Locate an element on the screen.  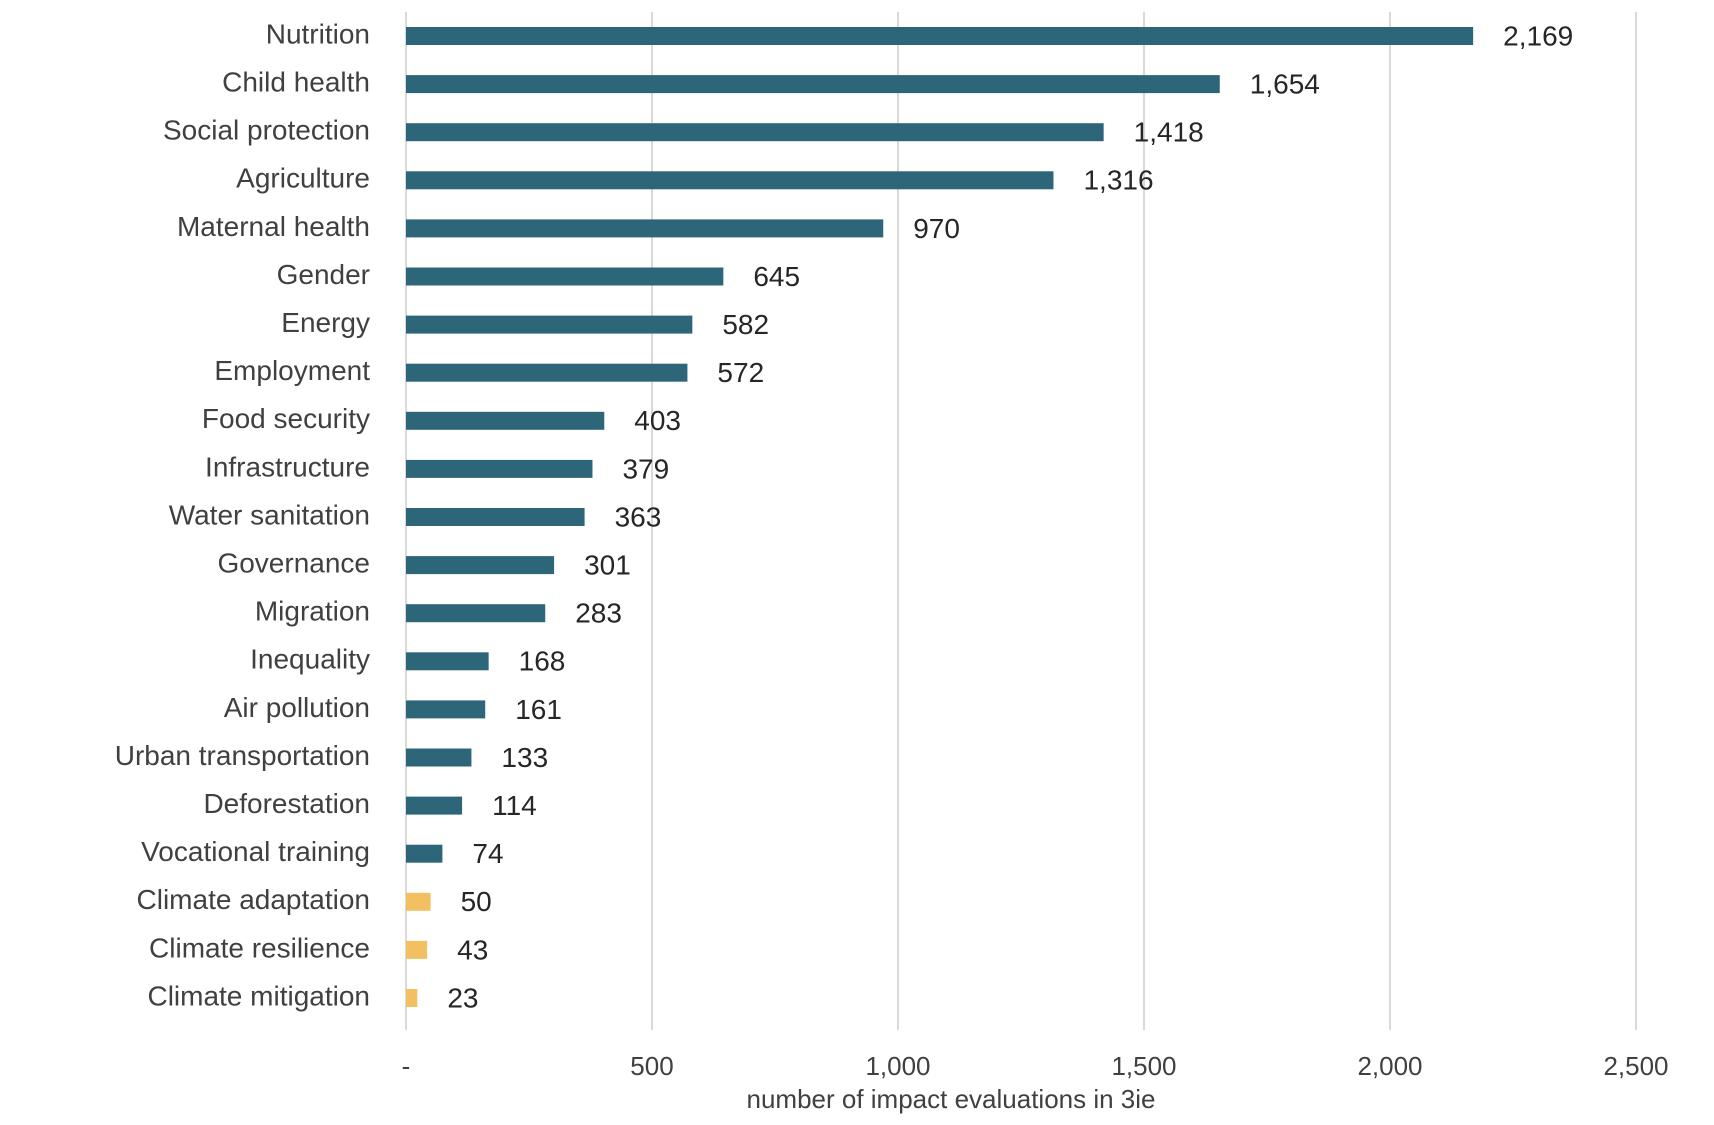
x-axis-title: number of impact evaluations in 3ie is located at coordinates (950, 1099).